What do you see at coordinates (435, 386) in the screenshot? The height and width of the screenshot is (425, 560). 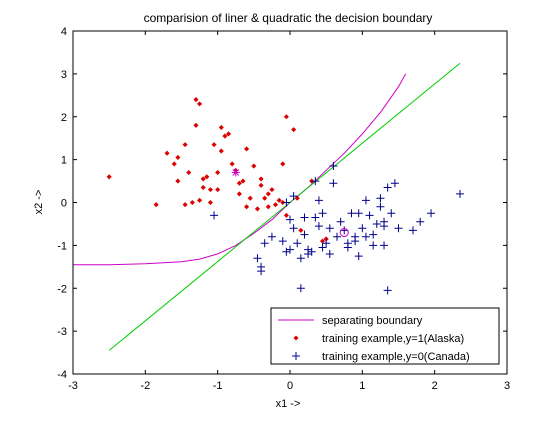 I see `x-tick-label: 2` at bounding box center [435, 386].